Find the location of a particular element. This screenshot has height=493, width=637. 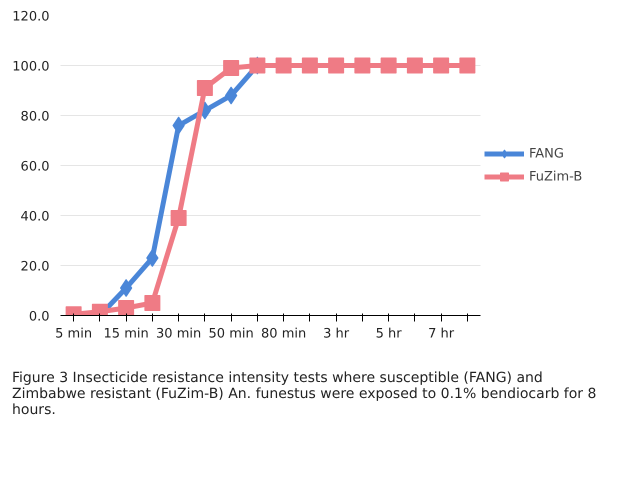

y-tick-label: 40.0 is located at coordinates (35, 217).